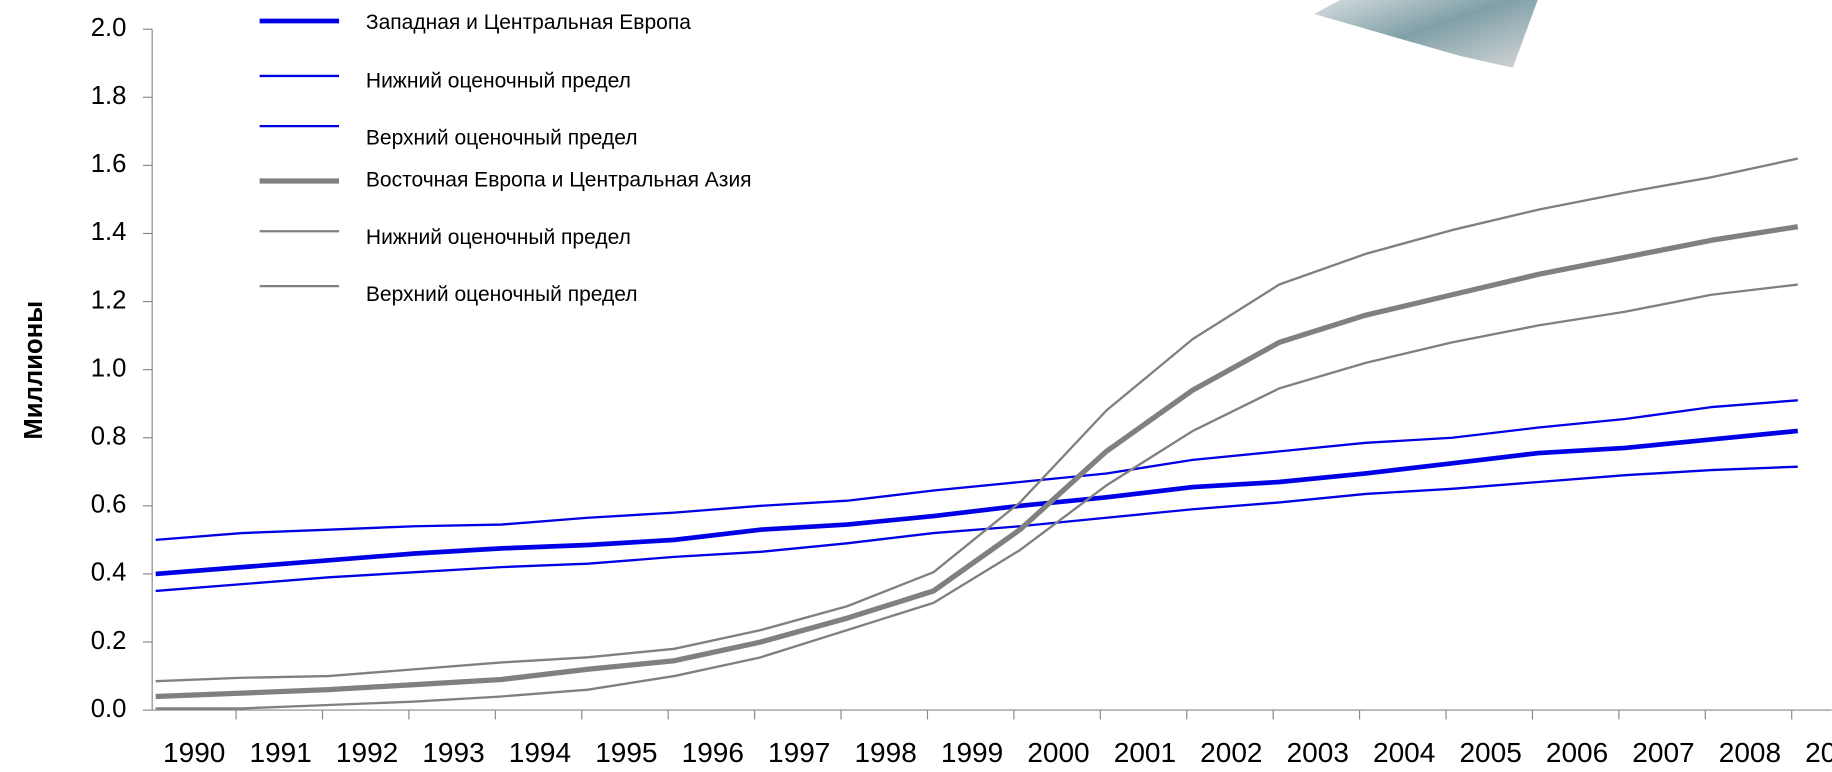 The height and width of the screenshot is (772, 1832). I want to click on y-tick-label: 0.6, so click(109, 505).